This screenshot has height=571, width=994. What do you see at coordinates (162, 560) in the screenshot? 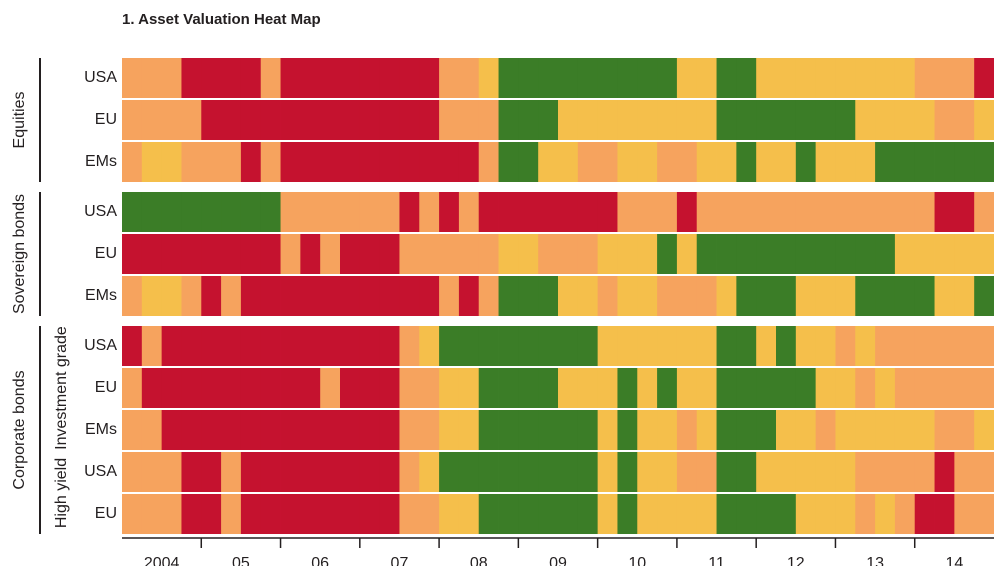
I see `x-tick-label: 2004` at bounding box center [162, 560].